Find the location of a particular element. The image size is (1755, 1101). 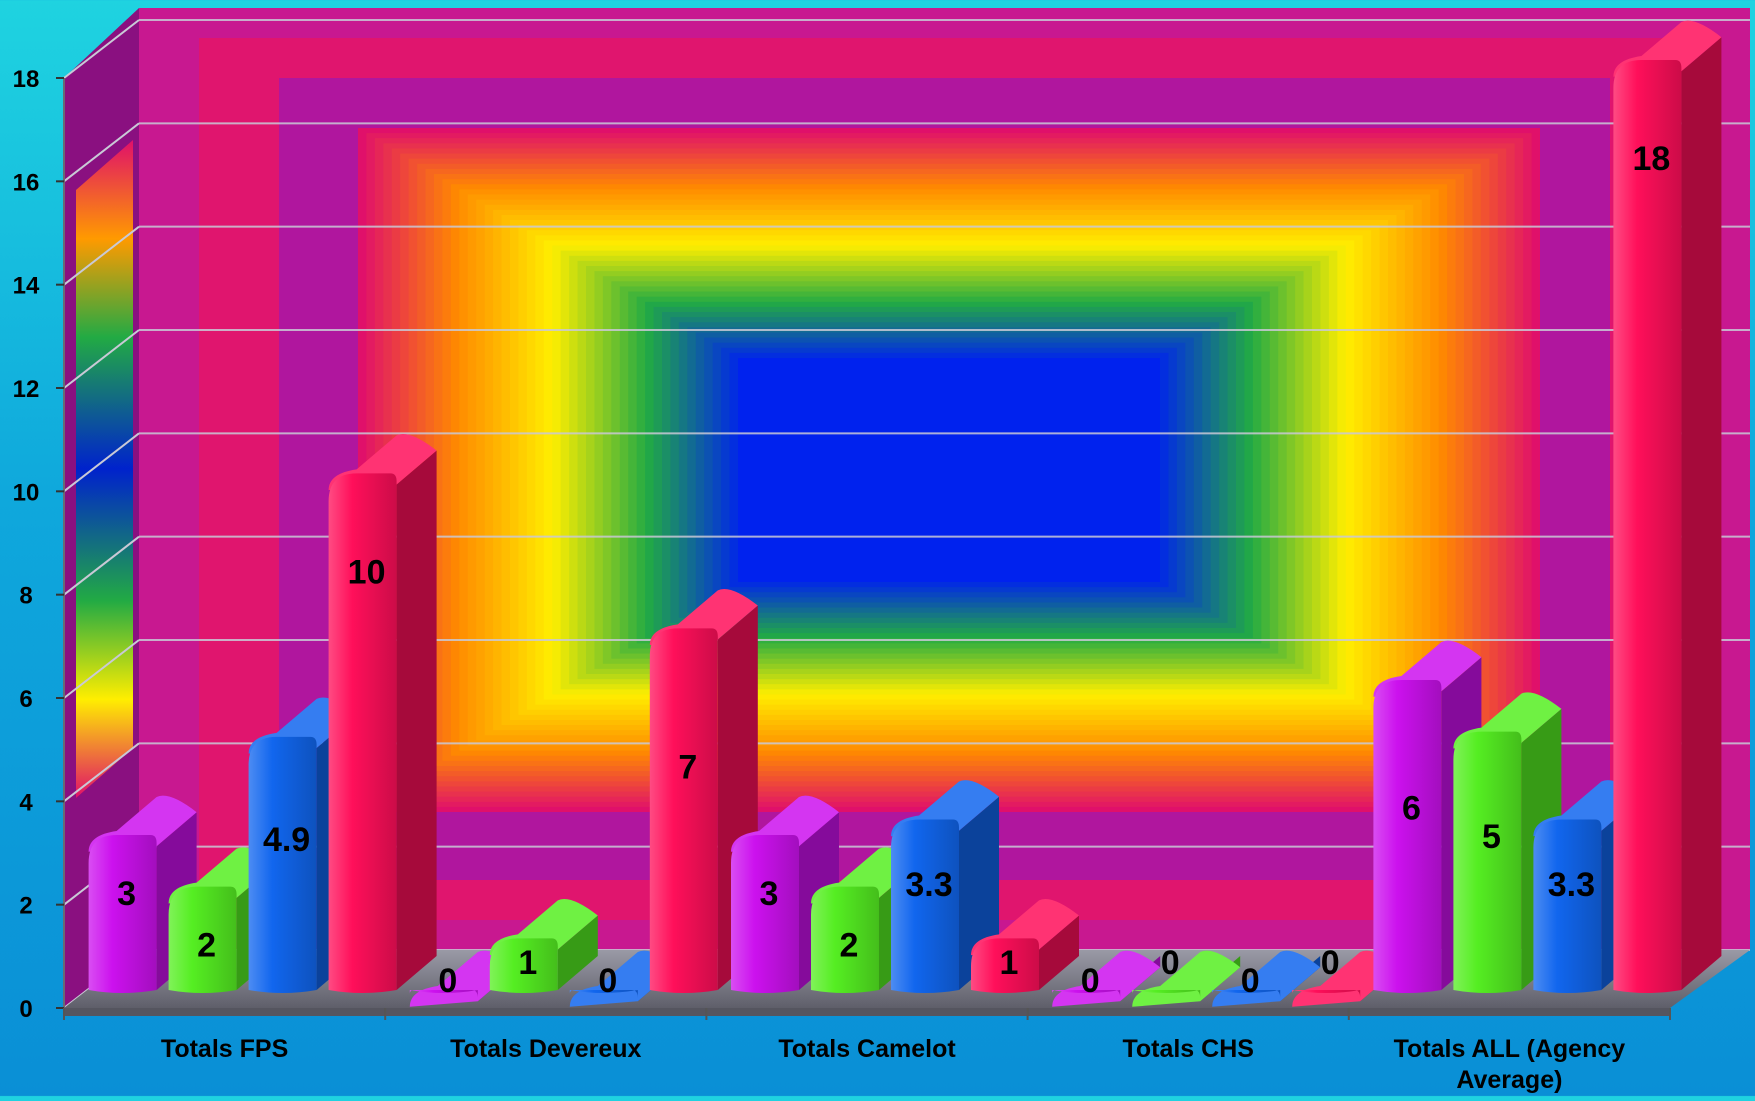

y-tick-label: 4 is located at coordinates (26, 802).